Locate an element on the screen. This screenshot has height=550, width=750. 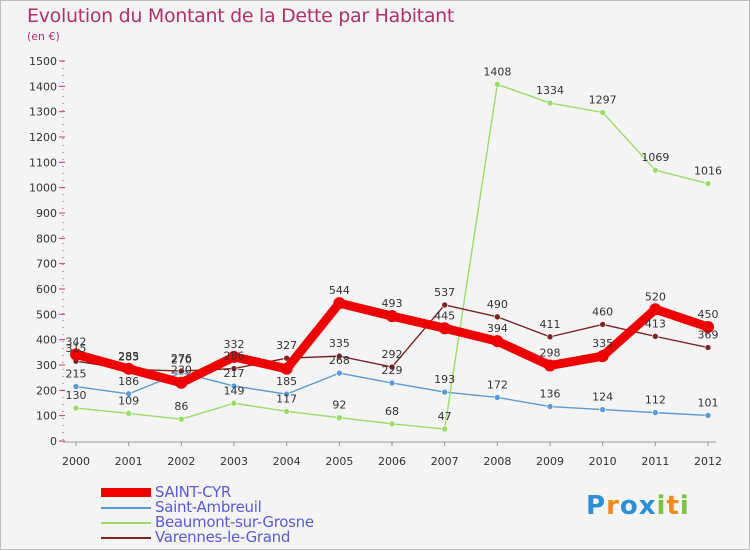
data-label-saint-ambreuil: 215 is located at coordinates (76, 374).